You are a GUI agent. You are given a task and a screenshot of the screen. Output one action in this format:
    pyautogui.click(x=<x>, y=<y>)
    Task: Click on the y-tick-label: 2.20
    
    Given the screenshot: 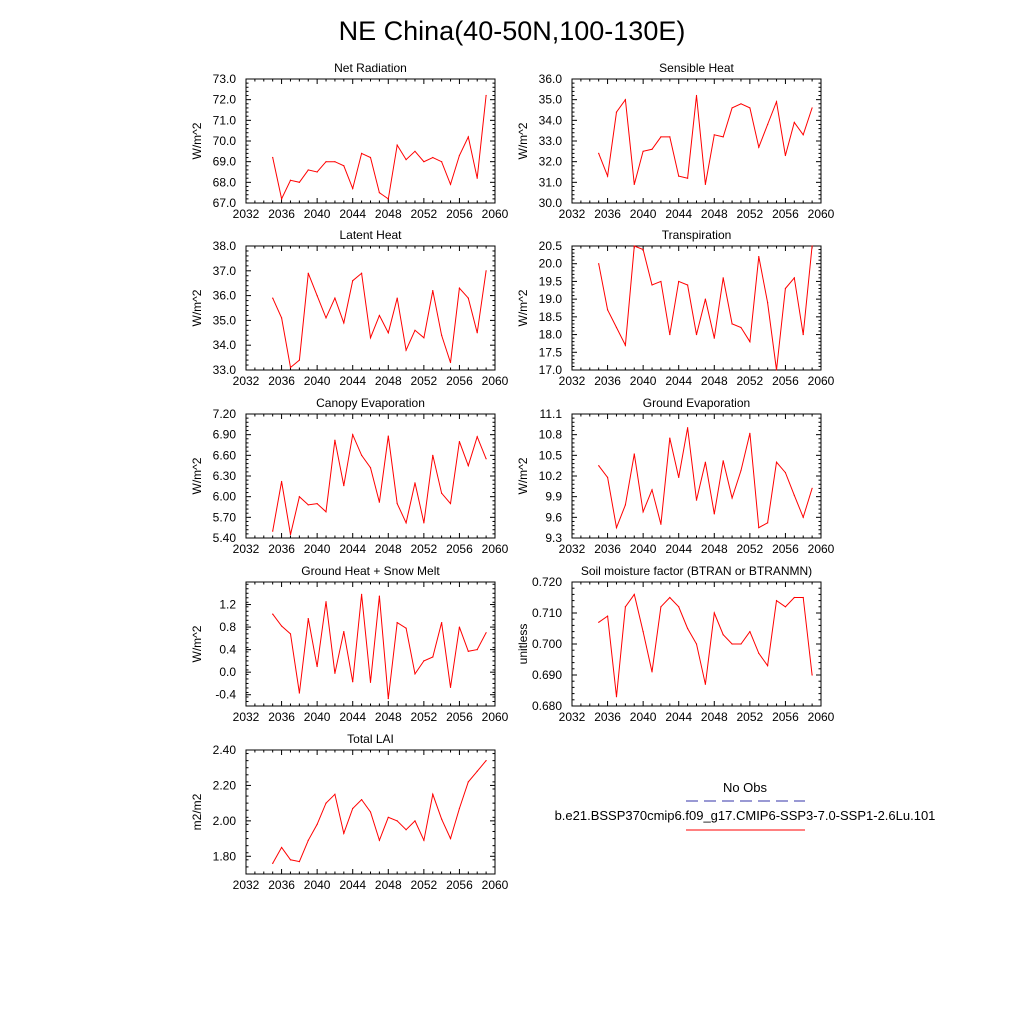 What is the action you would take?
    pyautogui.click(x=225, y=785)
    